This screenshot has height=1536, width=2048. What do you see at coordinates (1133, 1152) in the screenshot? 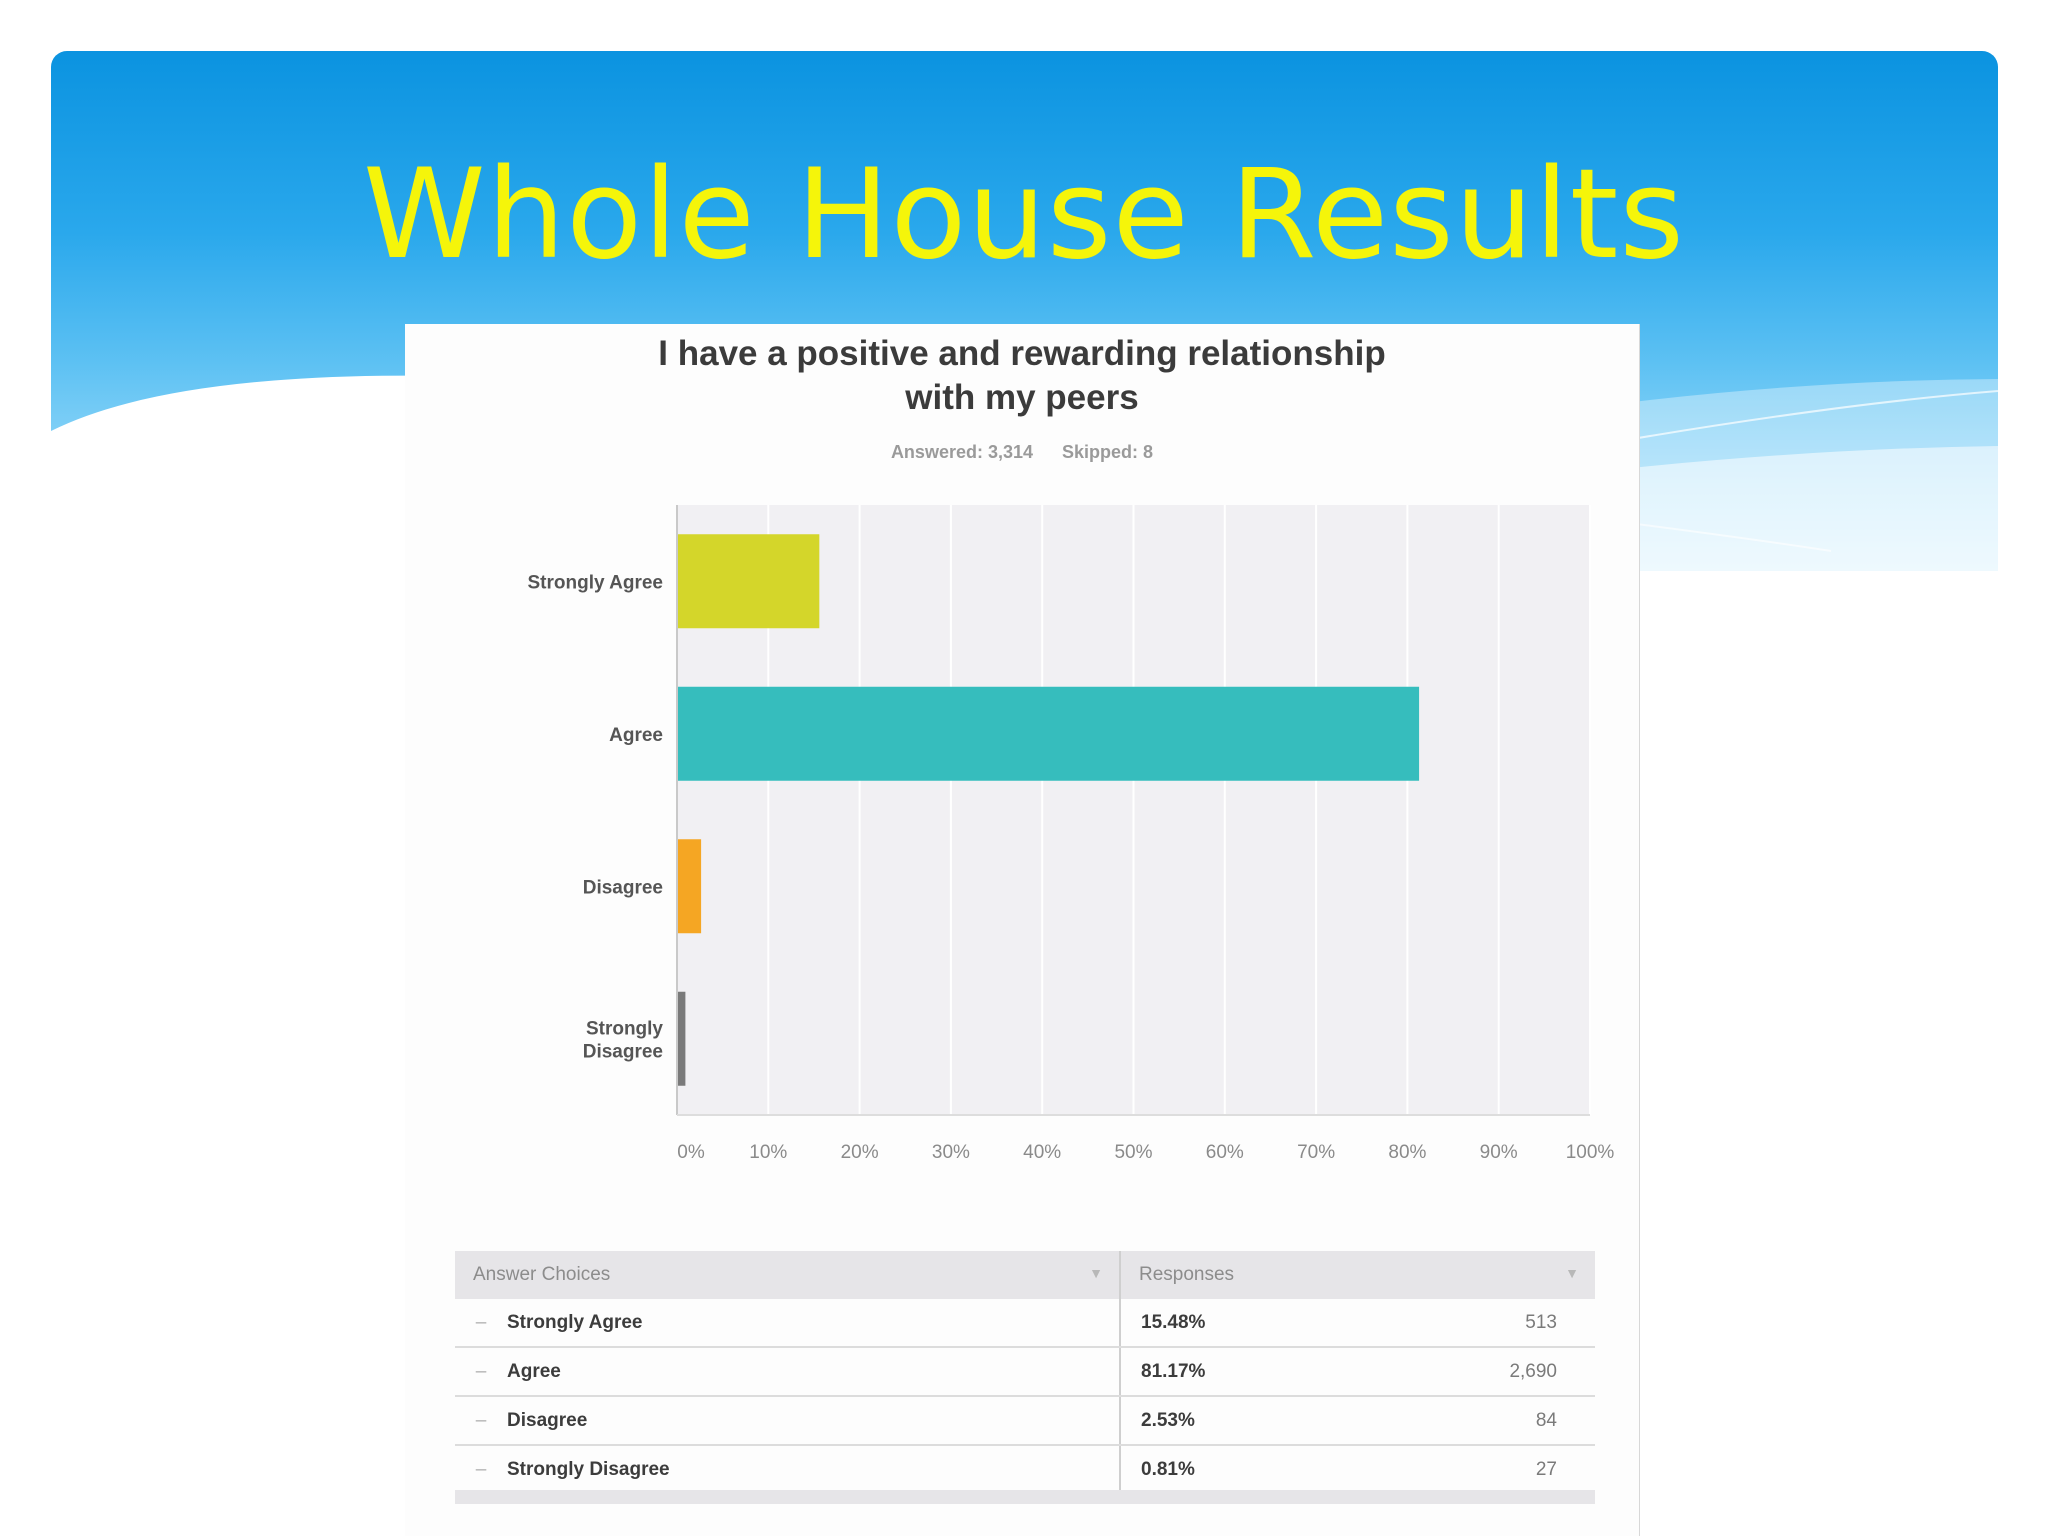
I see `x-tick-label: 50%` at bounding box center [1133, 1152].